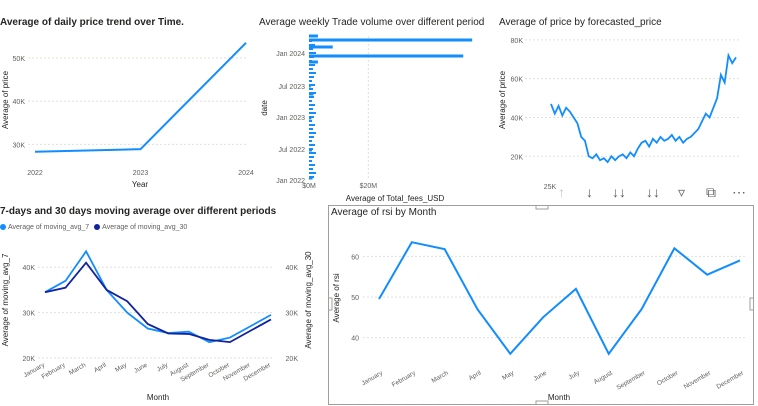  I want to click on y-tick-label: 60, so click(355, 257).